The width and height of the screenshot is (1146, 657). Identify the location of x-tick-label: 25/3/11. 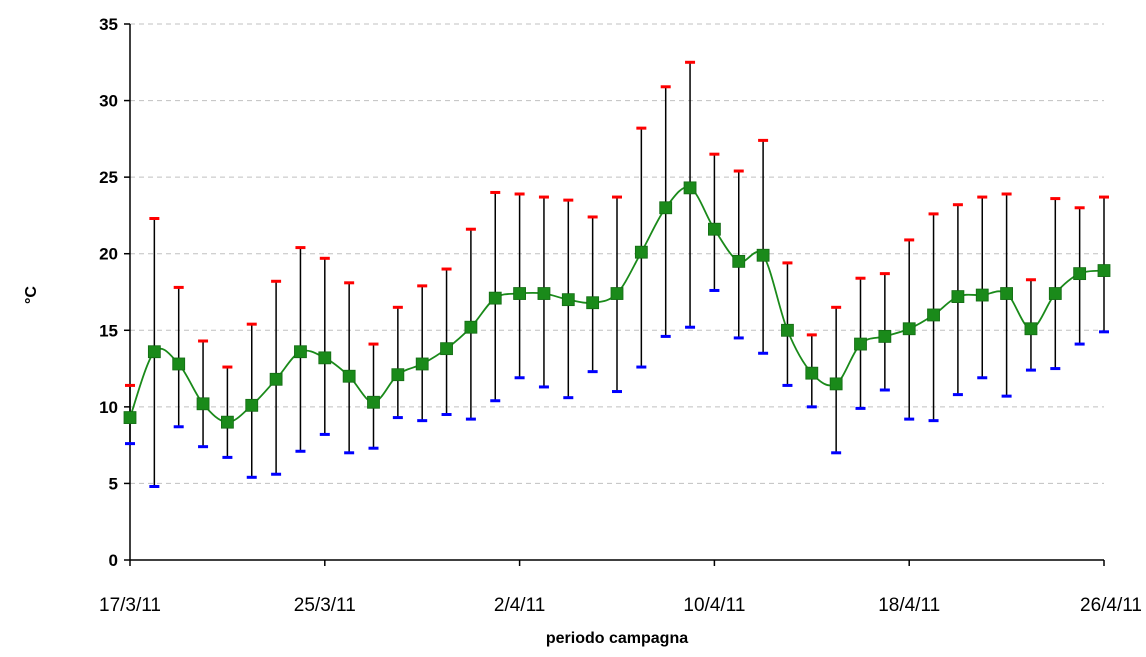
(325, 605).